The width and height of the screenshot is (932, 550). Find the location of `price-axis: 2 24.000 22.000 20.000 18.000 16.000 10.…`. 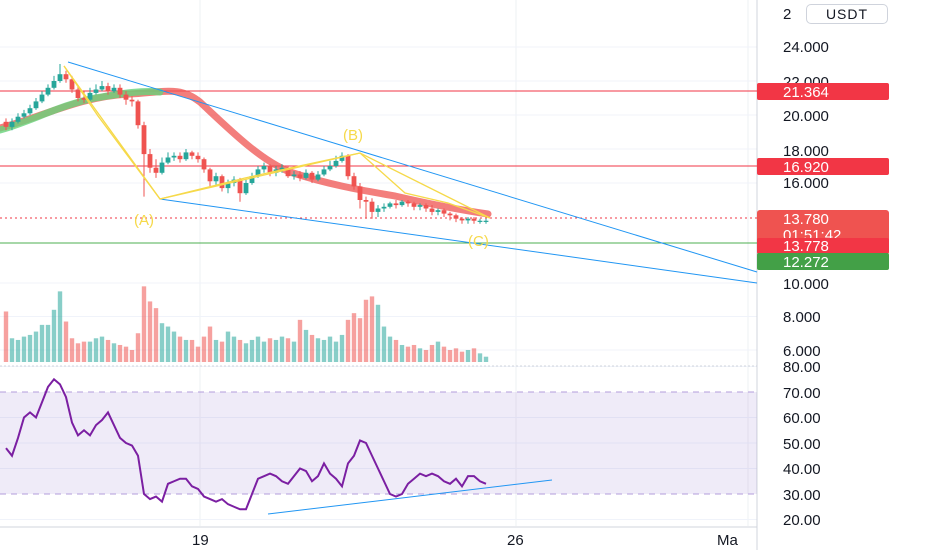

price-axis: 2 24.000 22.000 20.000 18.000 16.000 10.… is located at coordinates (806, 183).